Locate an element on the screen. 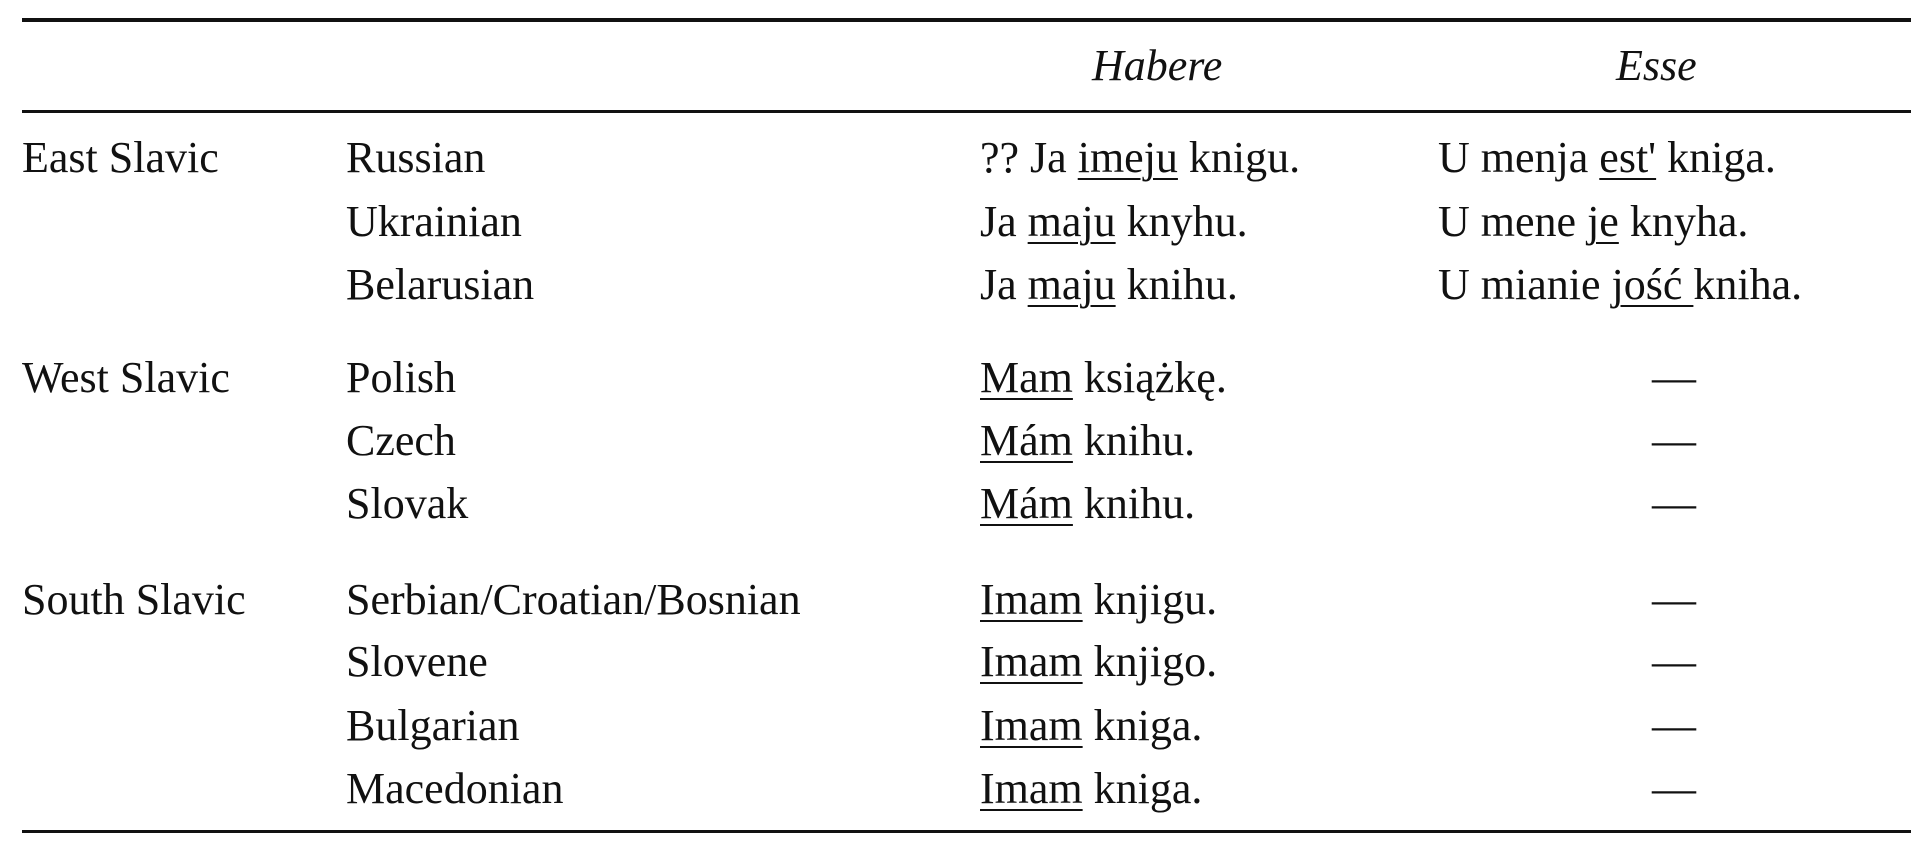 The image size is (1930, 843). underlined-verb: je is located at coordinates (1603, 221).